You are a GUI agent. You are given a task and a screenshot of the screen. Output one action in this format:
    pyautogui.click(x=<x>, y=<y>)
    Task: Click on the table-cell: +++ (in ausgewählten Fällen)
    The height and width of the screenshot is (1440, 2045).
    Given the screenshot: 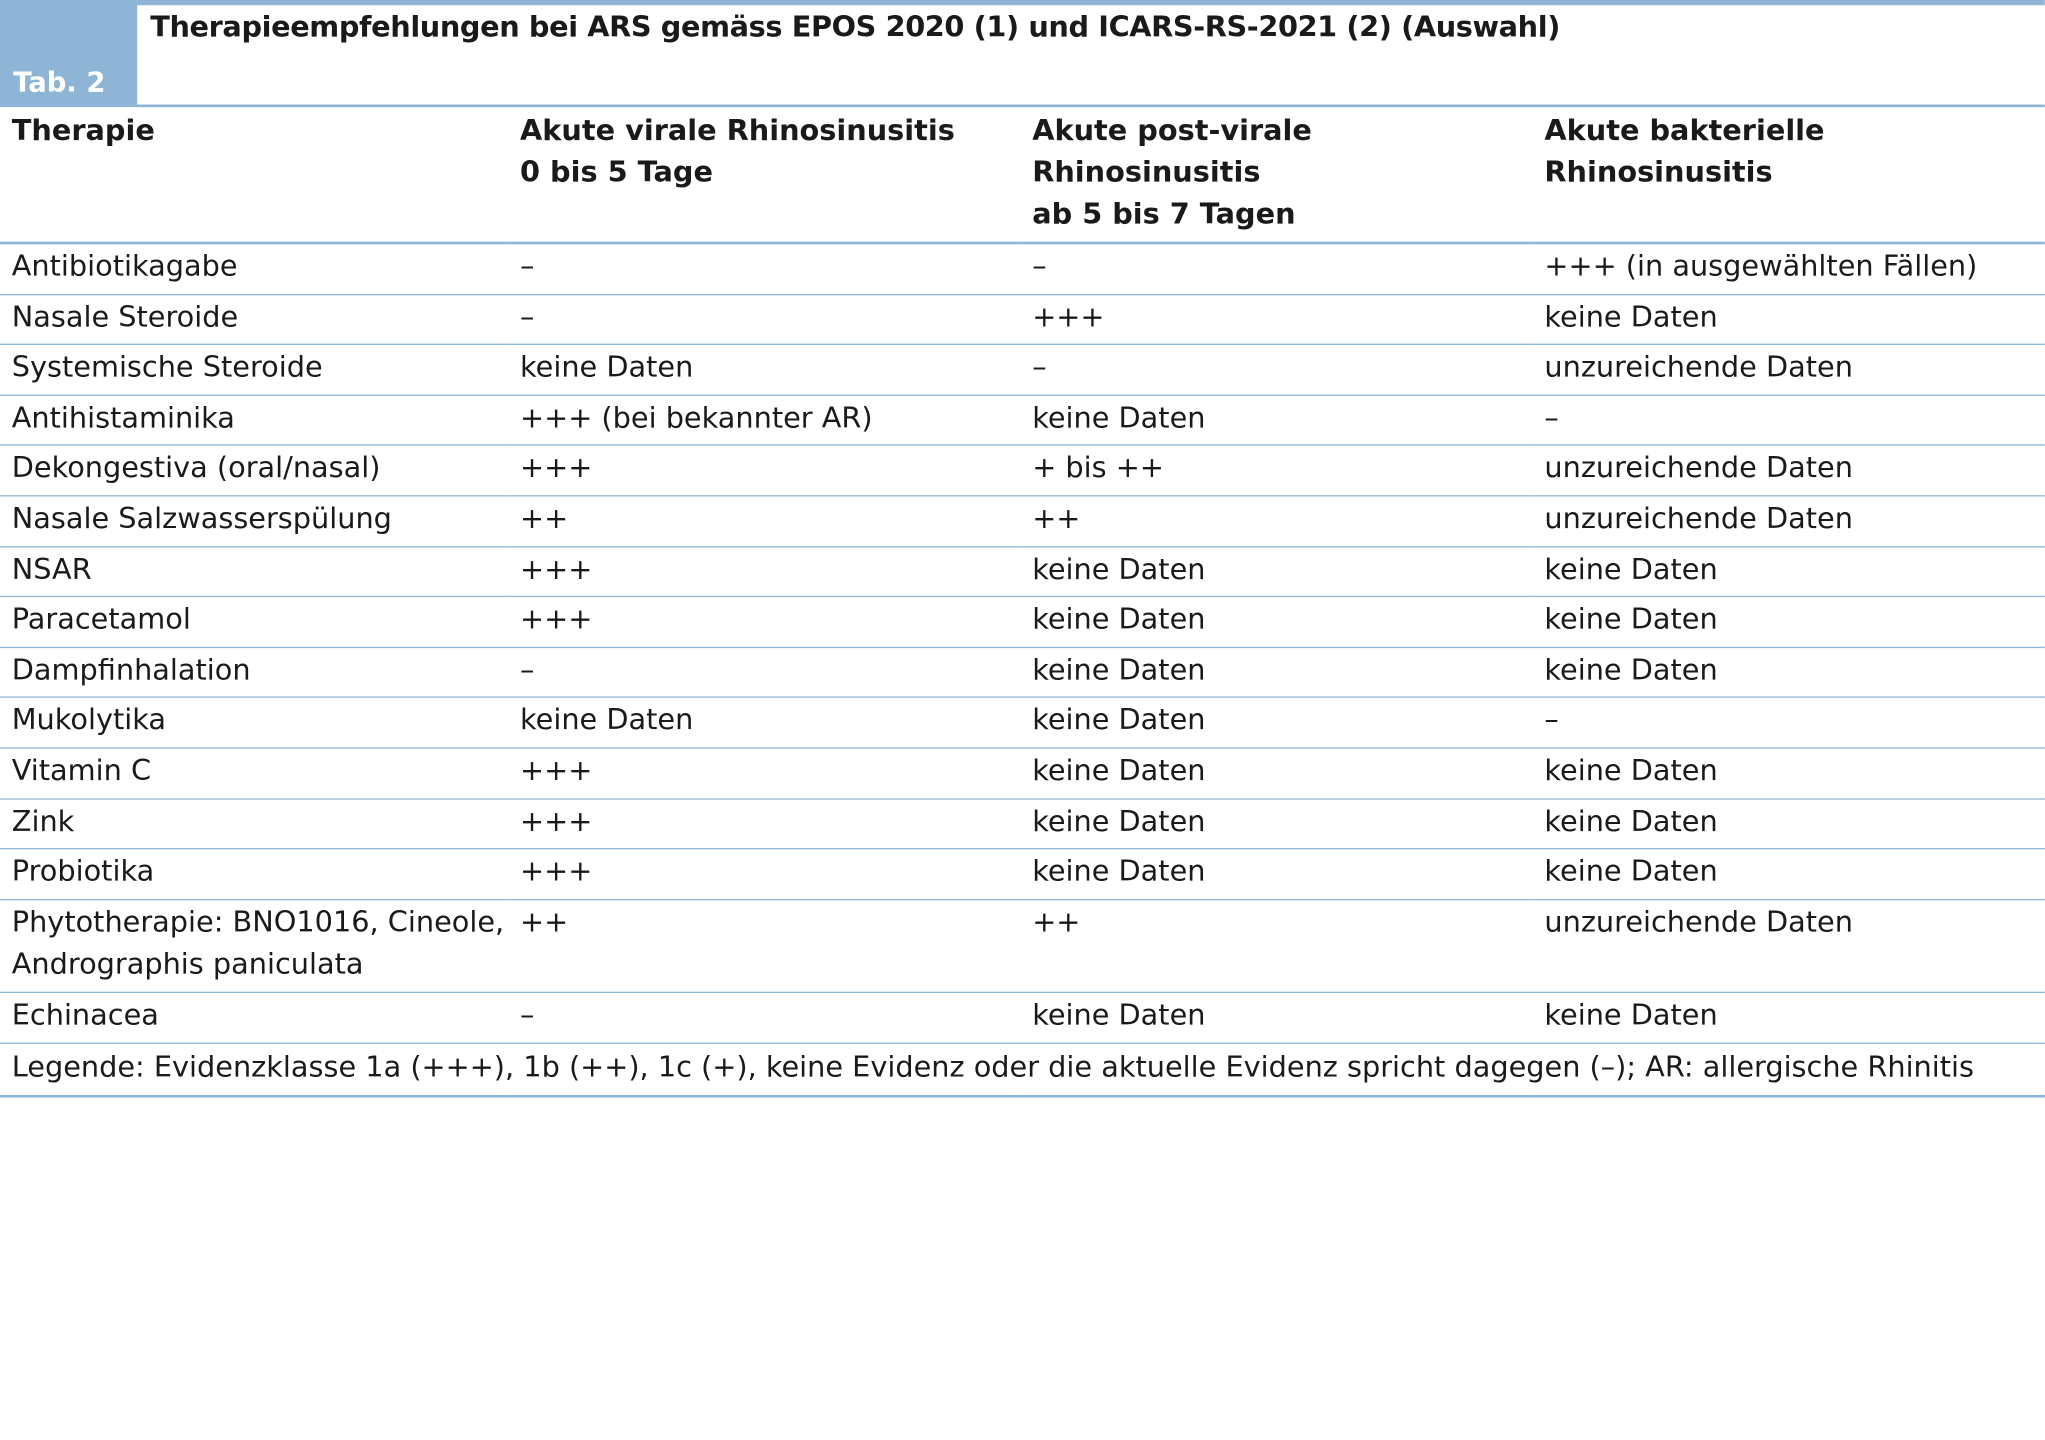 What is the action you would take?
    pyautogui.click(x=1788, y=269)
    